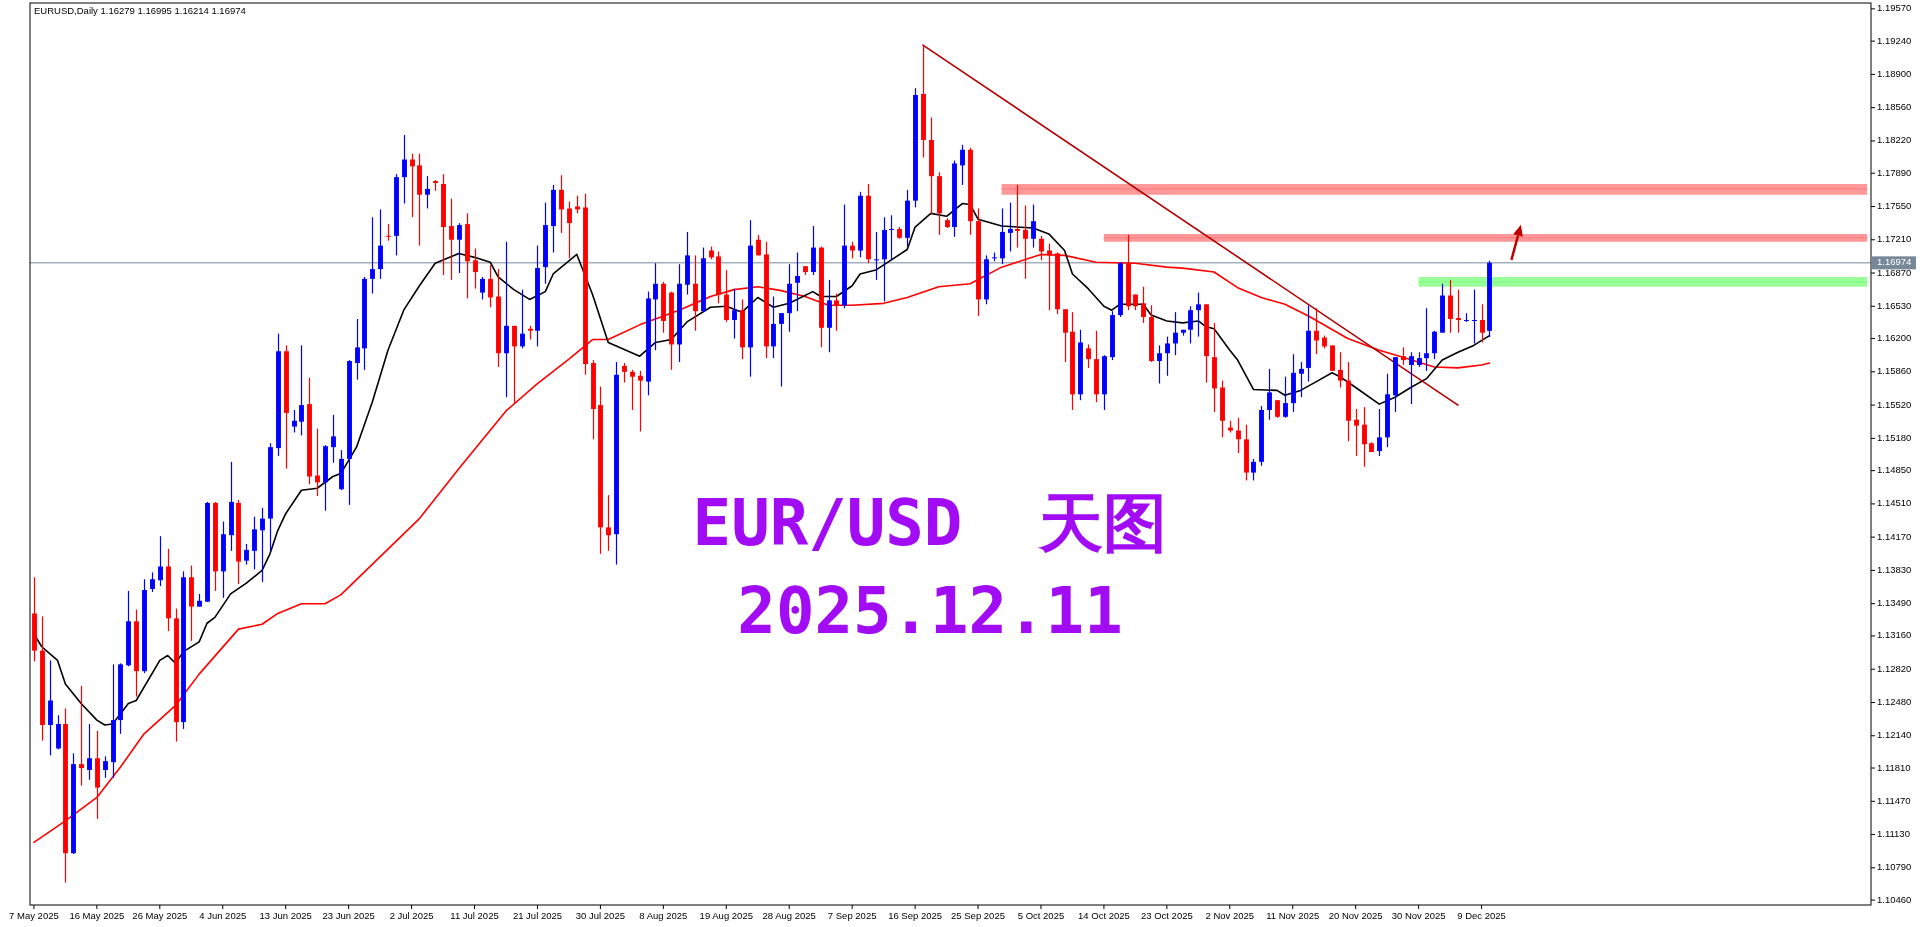 The height and width of the screenshot is (927, 1920). Describe the element at coordinates (1894, 40) in the screenshot. I see `y-tick-label: 1.19240` at that location.